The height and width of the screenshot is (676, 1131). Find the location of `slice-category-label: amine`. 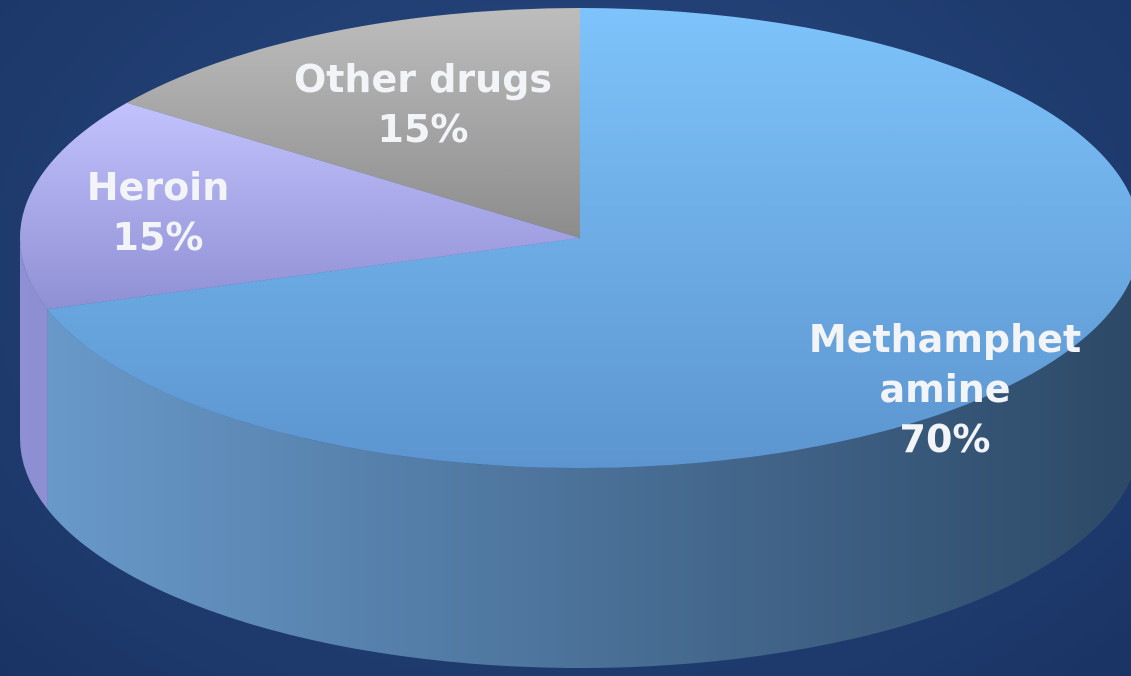

slice-category-label: amine is located at coordinates (944, 389).